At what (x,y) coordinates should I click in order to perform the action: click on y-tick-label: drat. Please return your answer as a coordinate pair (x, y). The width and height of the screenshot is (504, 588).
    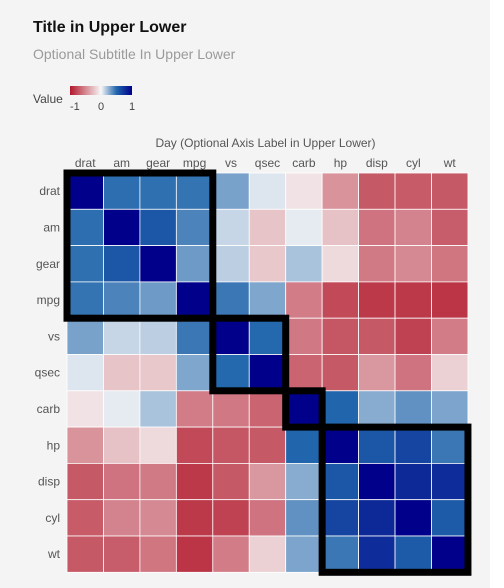
    Looking at the image, I should click on (49, 191).